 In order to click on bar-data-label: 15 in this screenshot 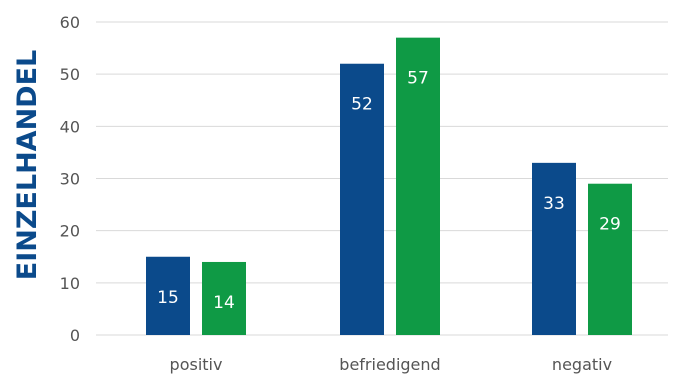, I will do `click(168, 298)`.